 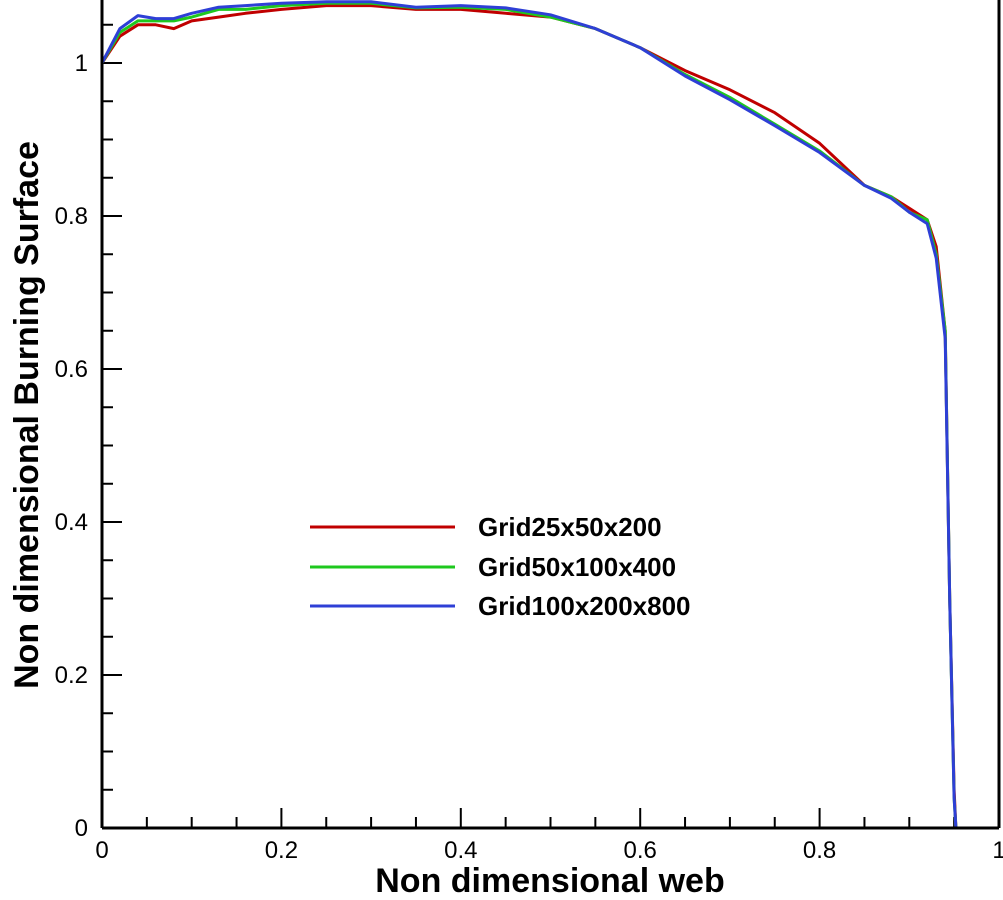 What do you see at coordinates (71, 369) in the screenshot?
I see `y-tick-label: 0.6` at bounding box center [71, 369].